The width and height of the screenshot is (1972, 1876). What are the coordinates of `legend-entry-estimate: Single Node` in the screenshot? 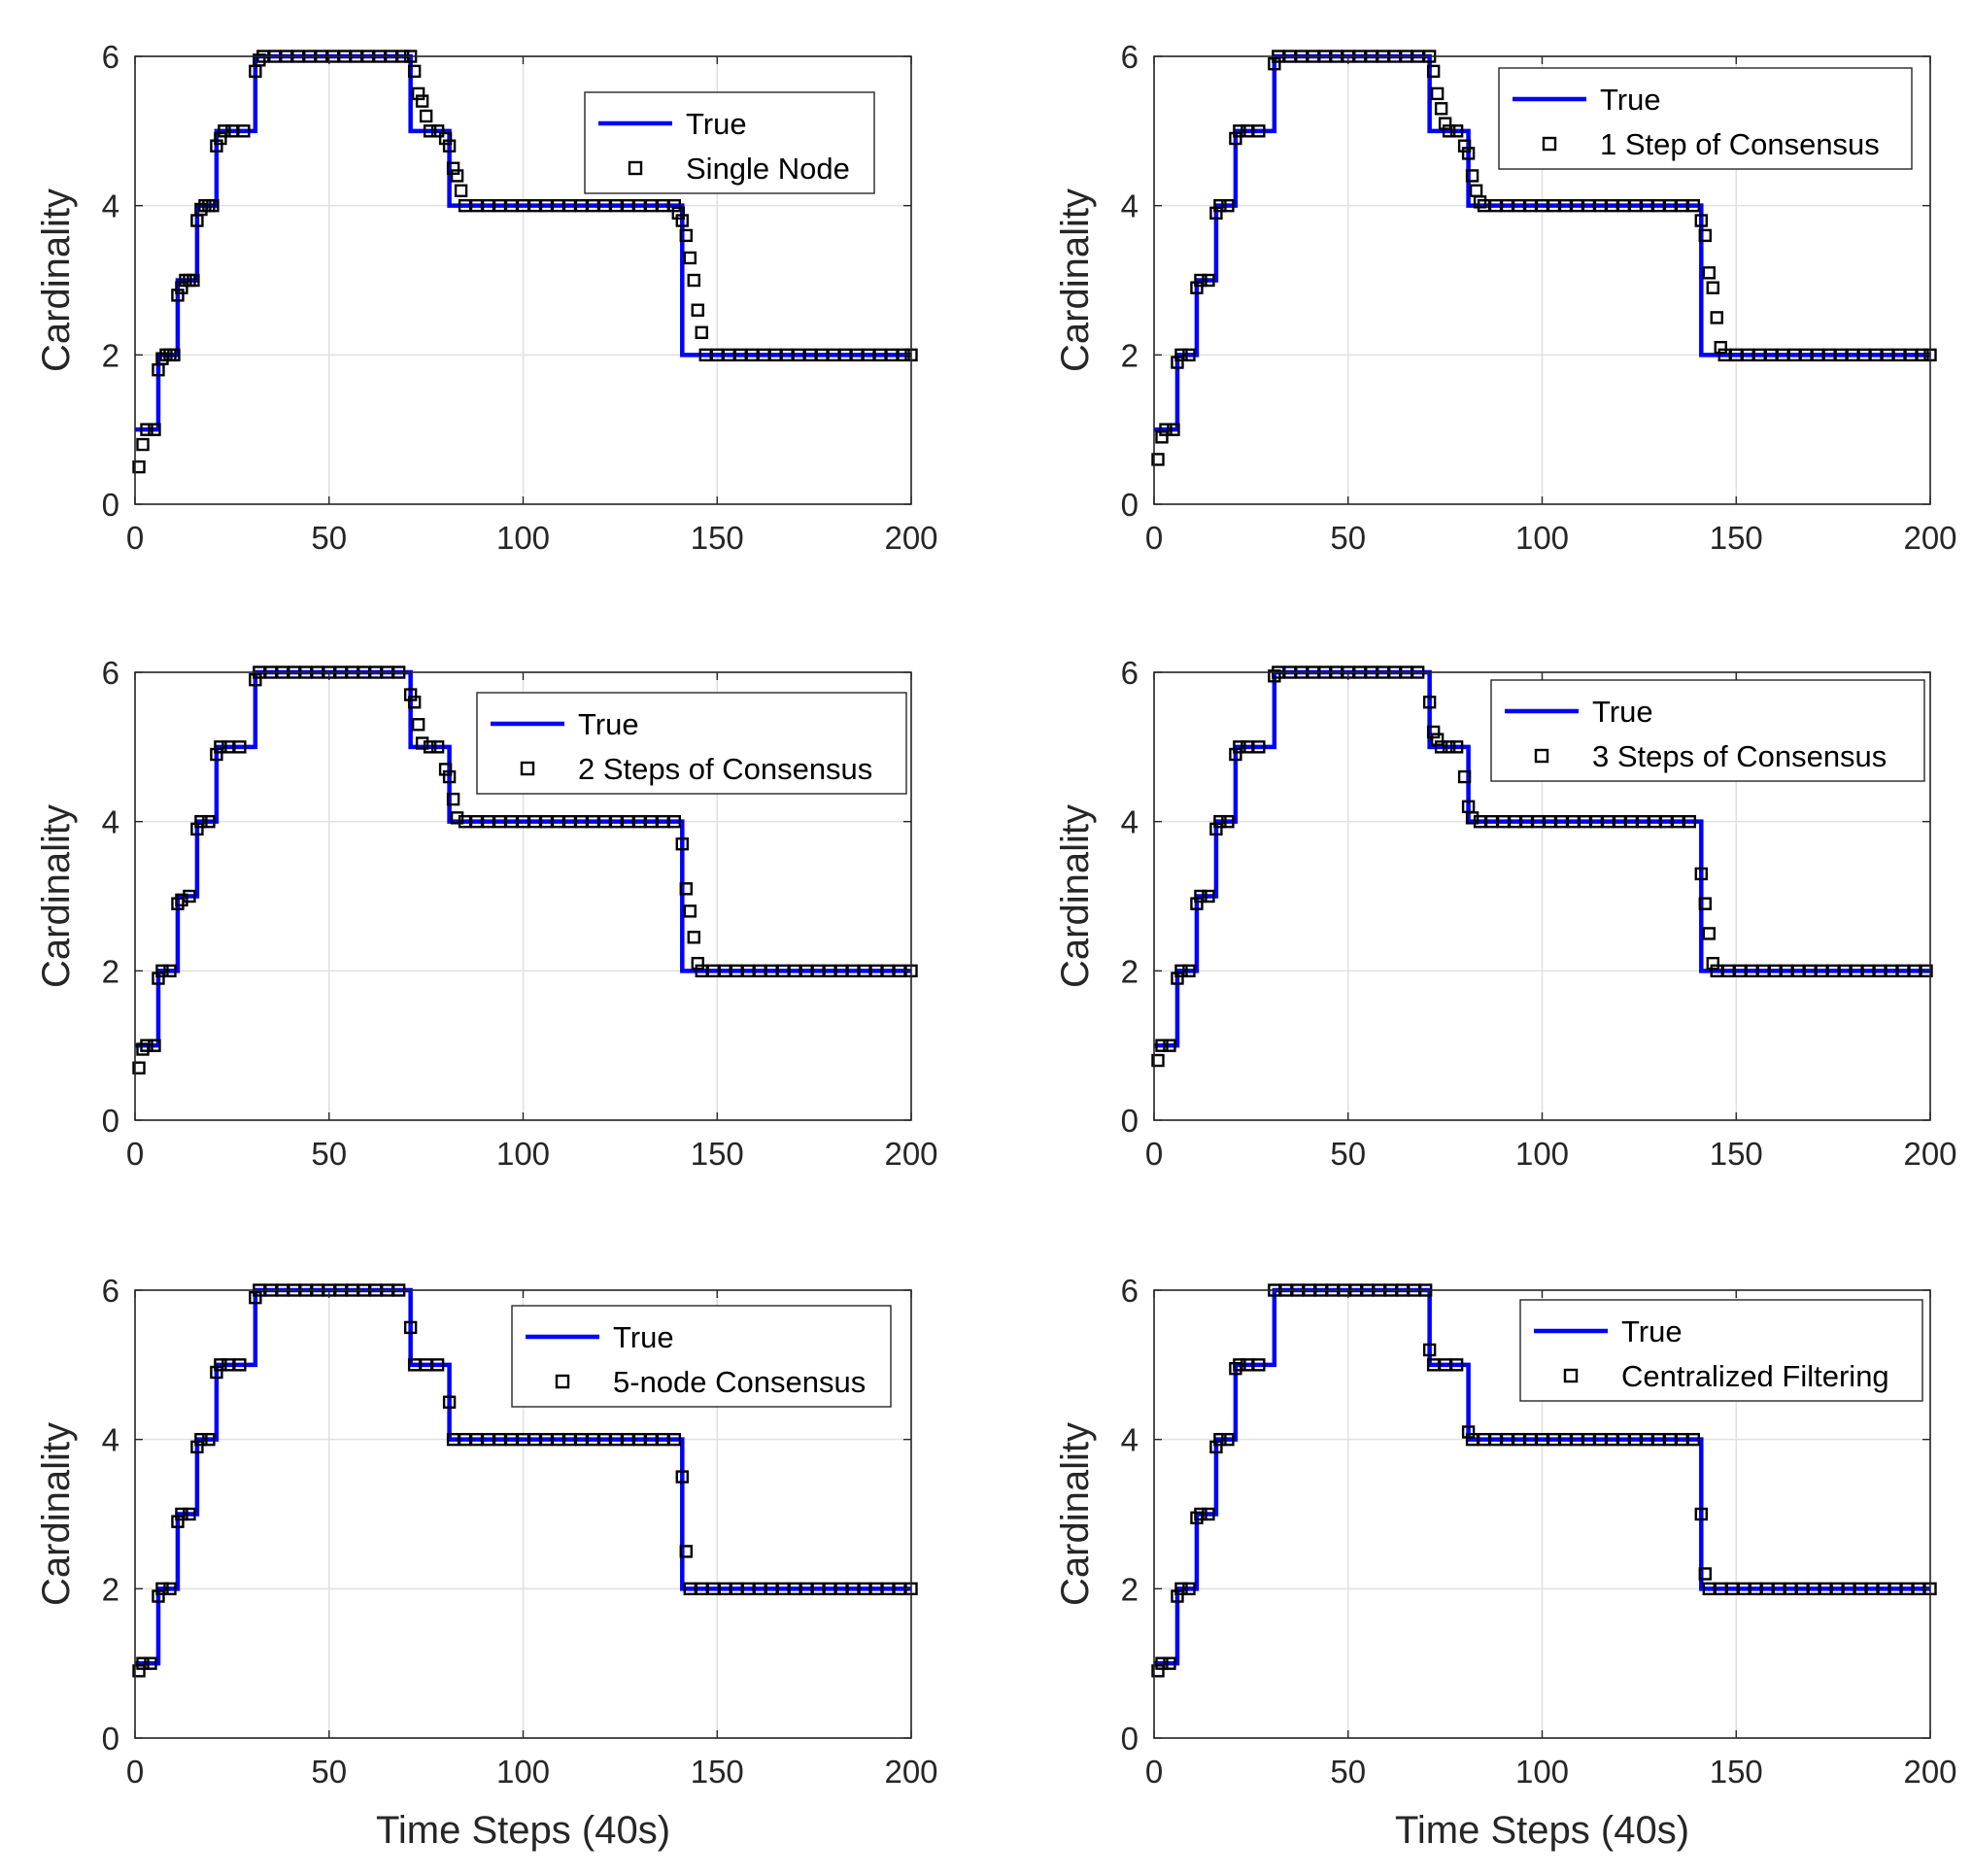 It's located at (768, 169).